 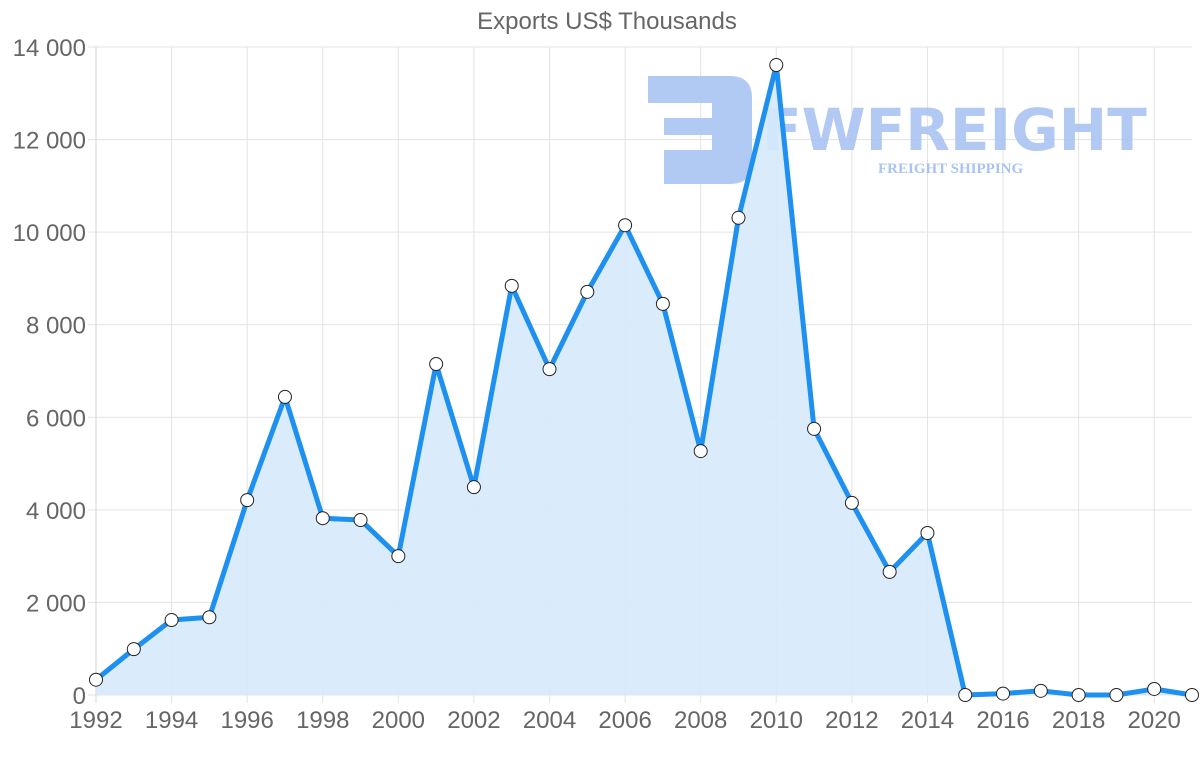 What do you see at coordinates (49, 372) in the screenshot?
I see `y-axis-ticks: 0 2 000 4 000 6 000 8 000 10 000 12 000 14 000` at bounding box center [49, 372].